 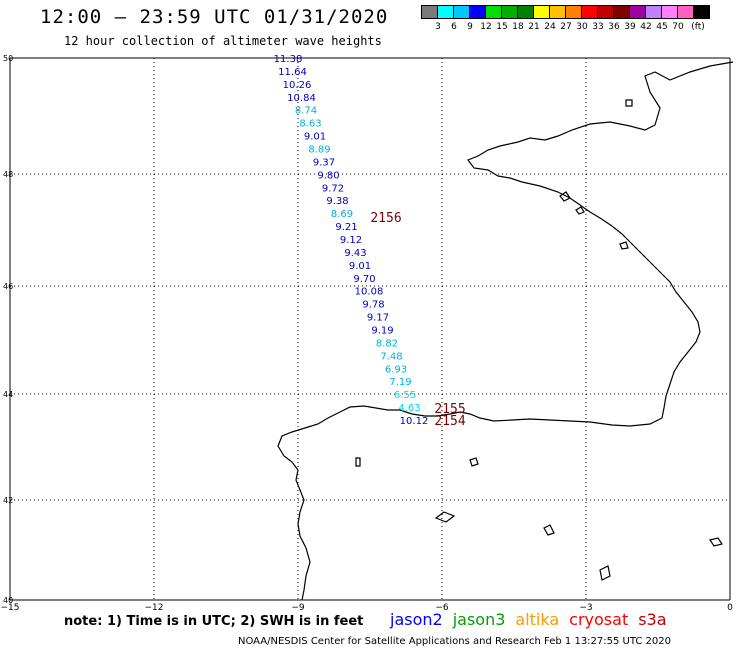 I want to click on swh-value-label: 9.70, so click(x=364, y=279).